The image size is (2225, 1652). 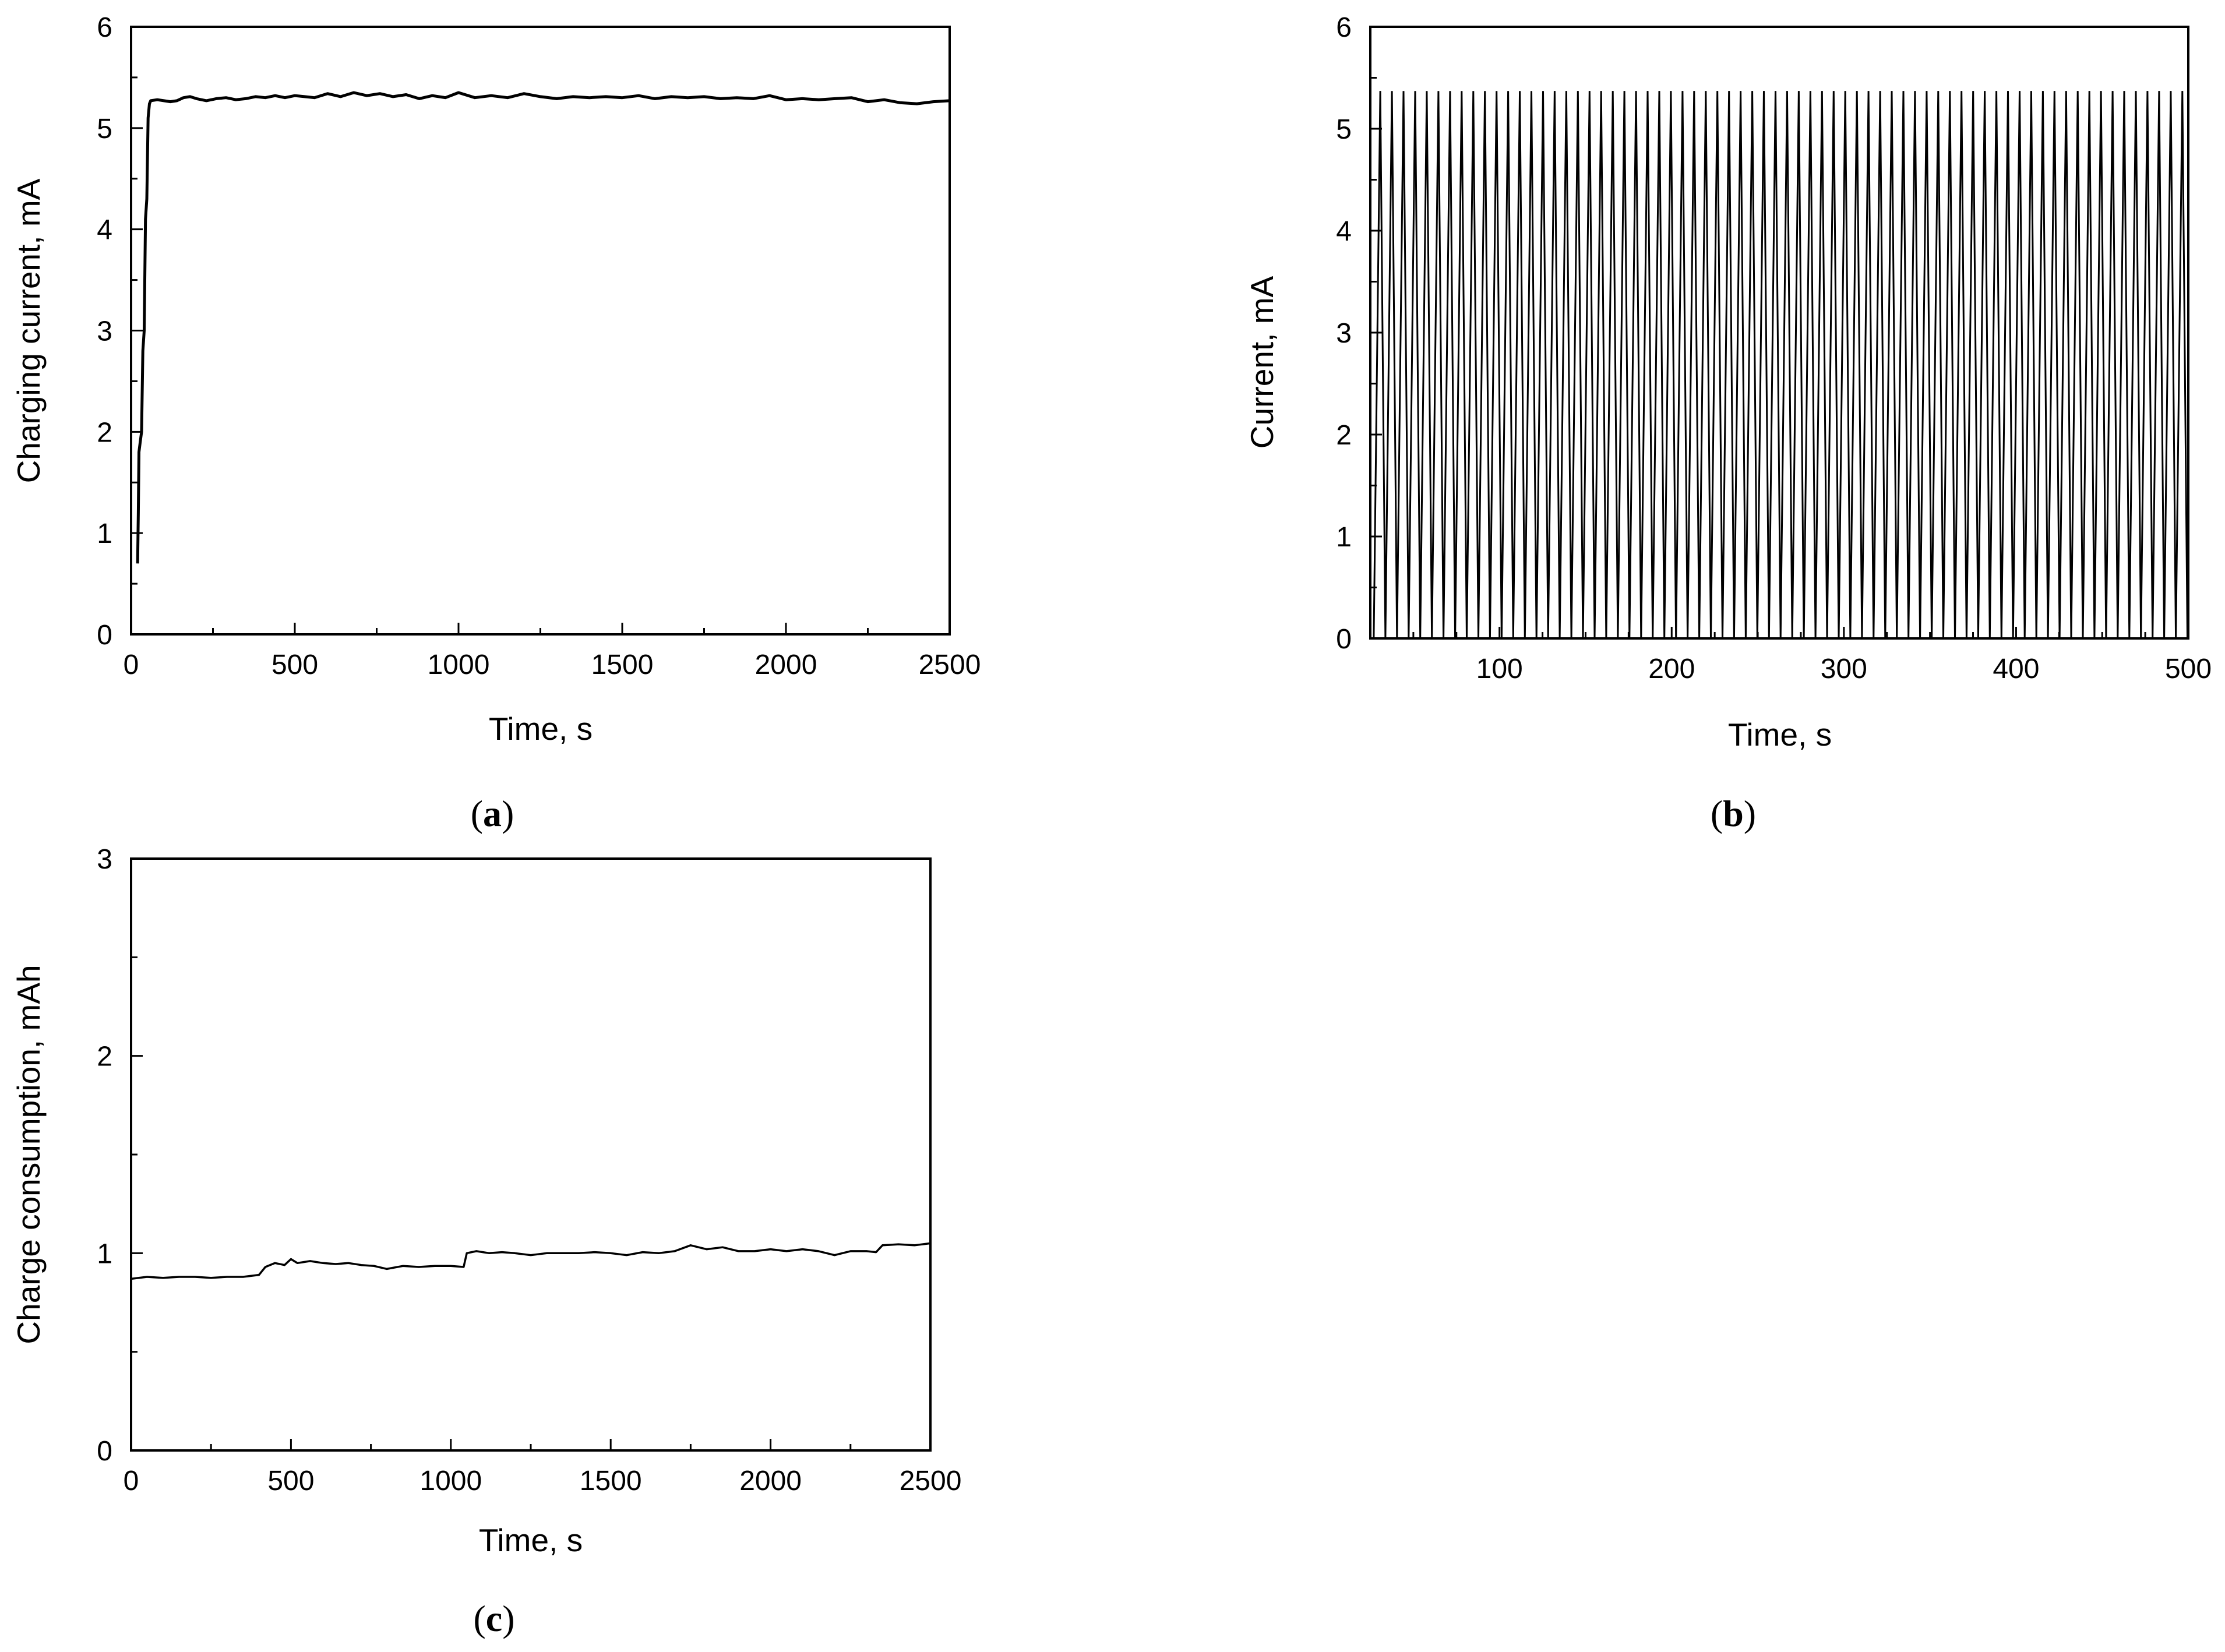 I want to click on caption-c-open: (, so click(x=479, y=1618).